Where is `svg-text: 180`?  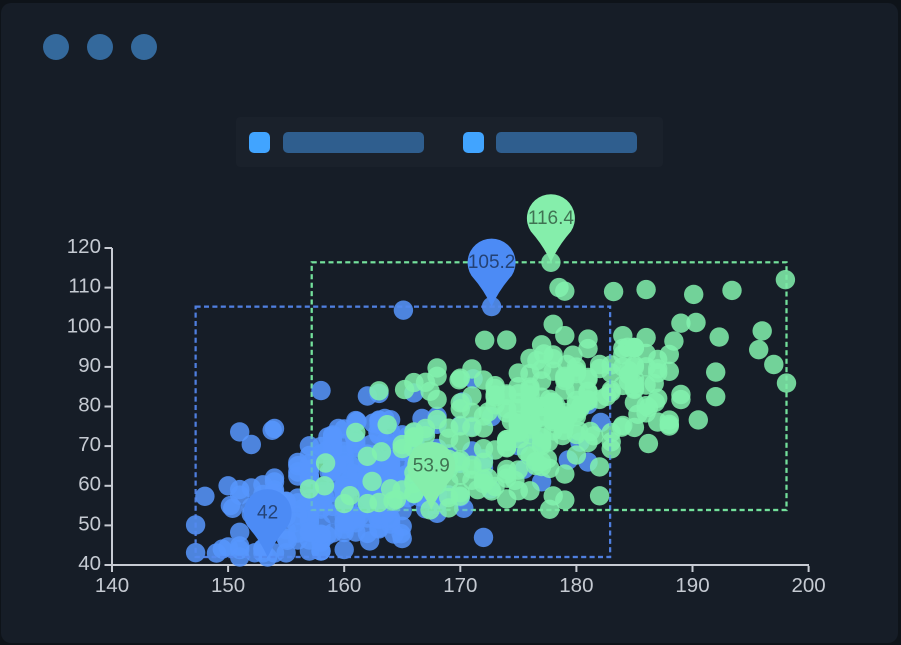
svg-text: 180 is located at coordinates (576, 585).